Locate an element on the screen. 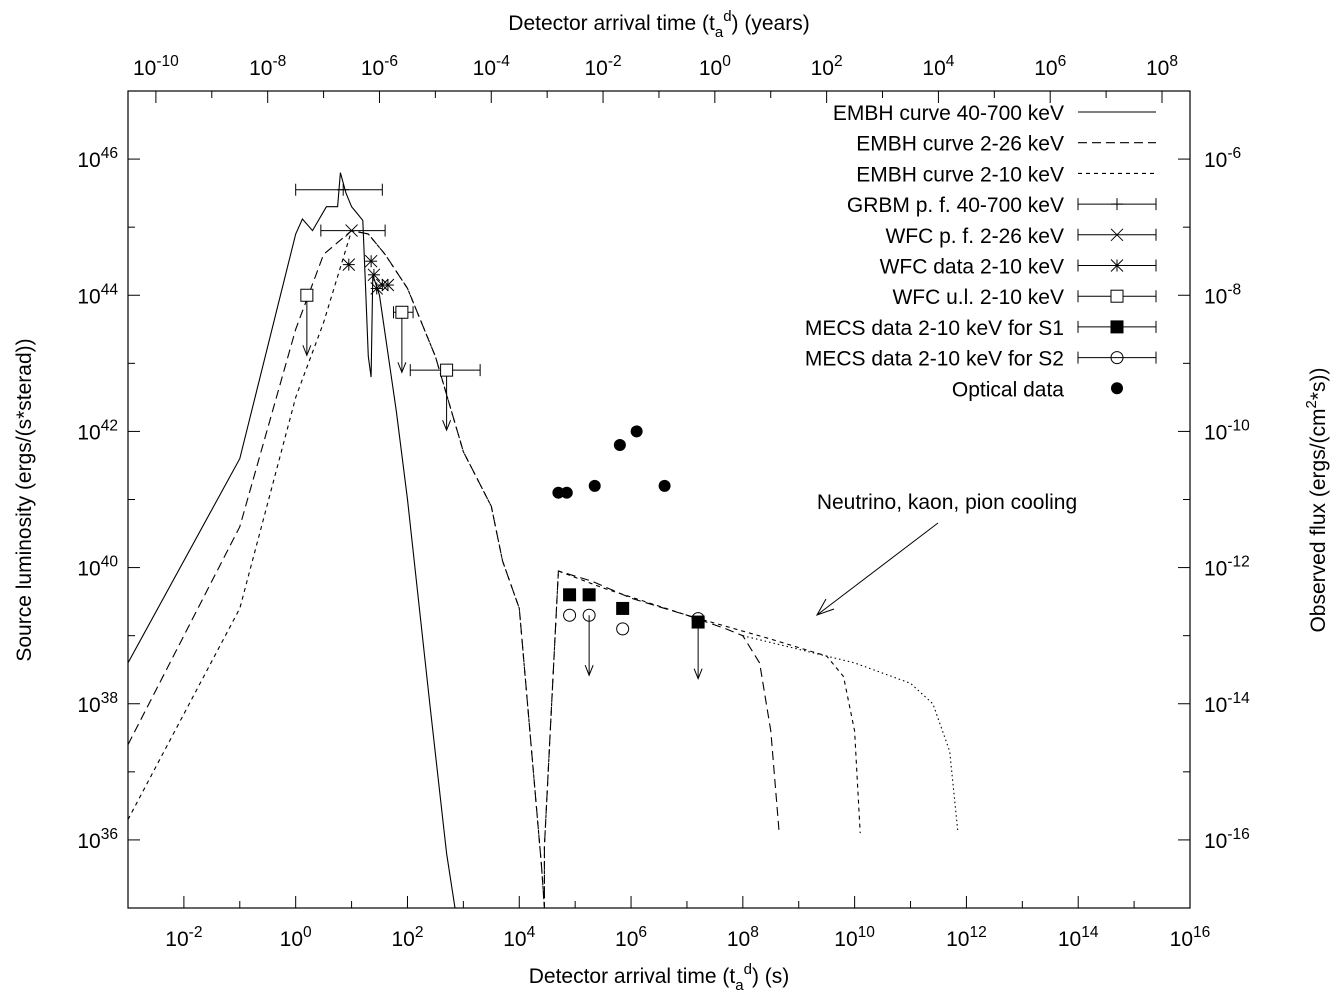 The width and height of the screenshot is (1343, 995). y-axis-label: Source luminosity (ergs/(s*sterad)) is located at coordinates (24, 499).